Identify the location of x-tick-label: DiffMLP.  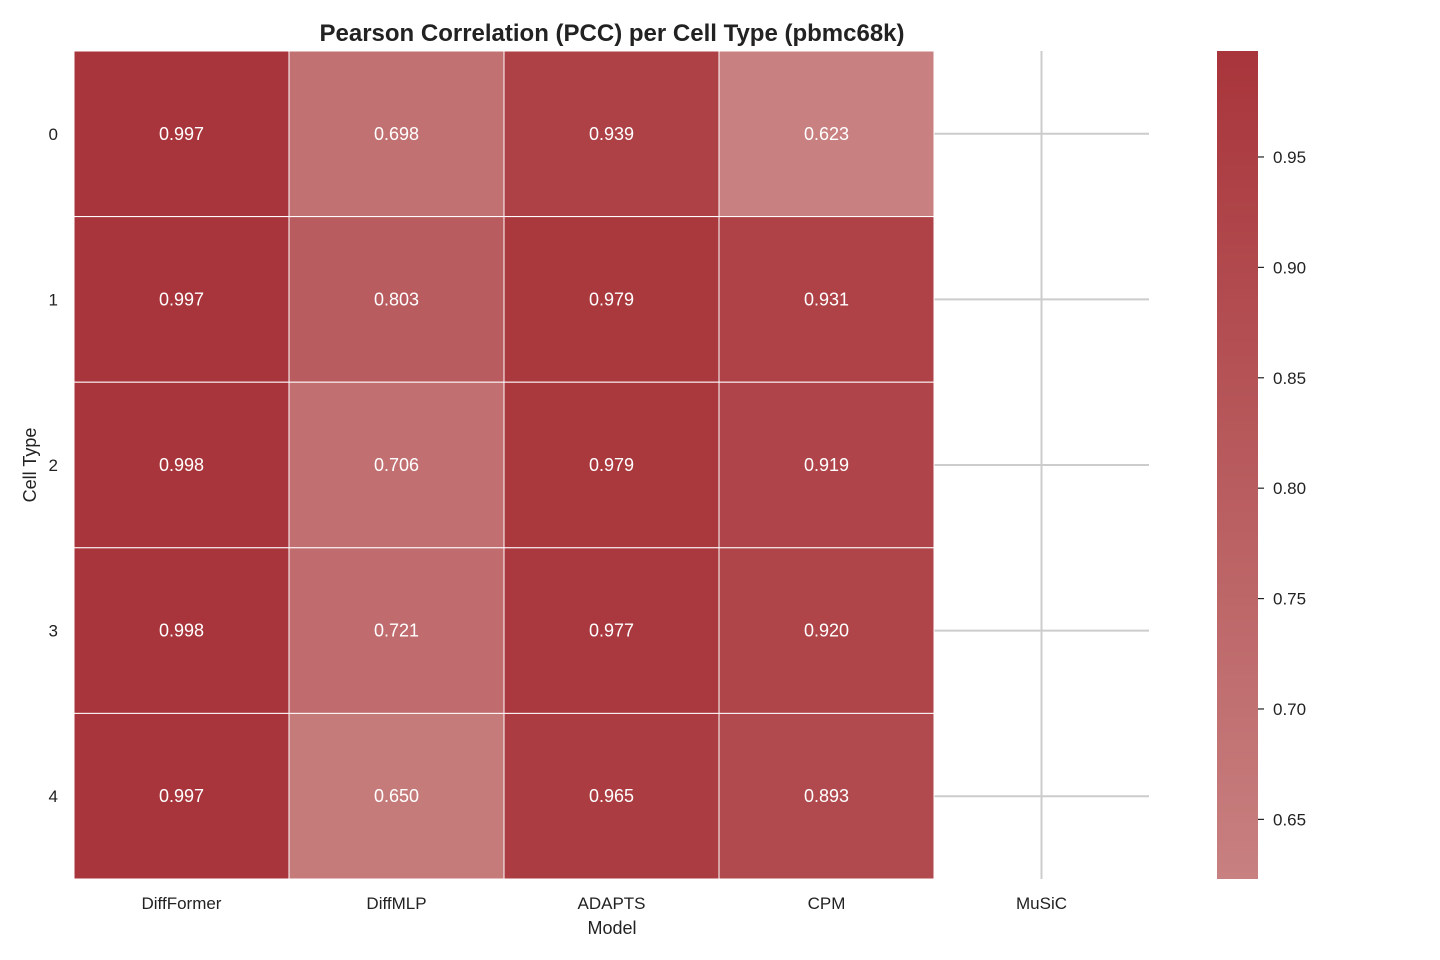
(396, 903).